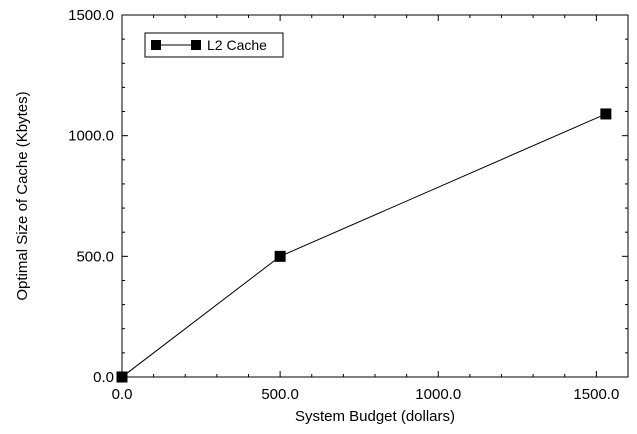 The height and width of the screenshot is (434, 637). I want to click on x-tick-label: 500.0, so click(280, 394).